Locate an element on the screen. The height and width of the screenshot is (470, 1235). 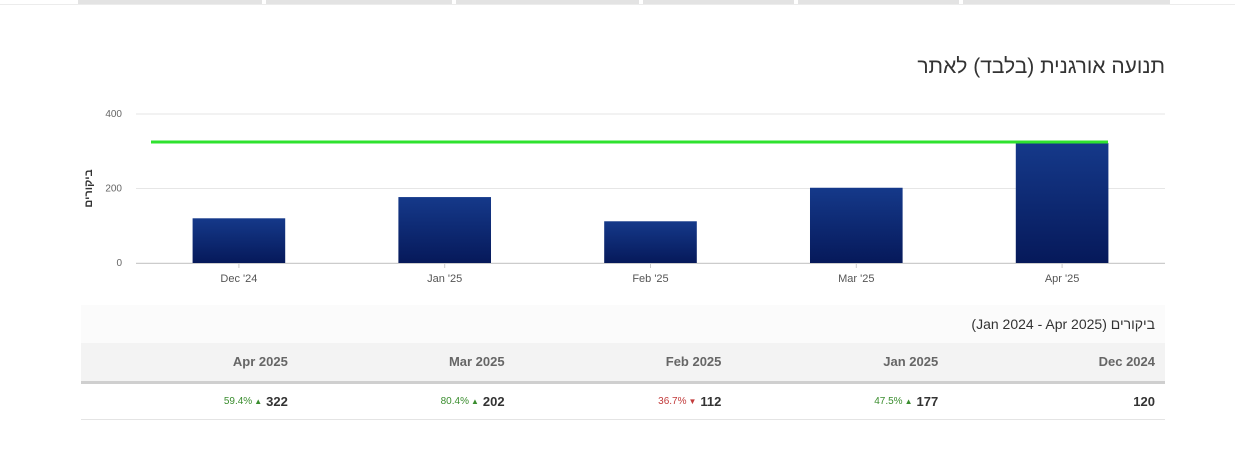
column-header: Dec 2024 is located at coordinates (1126, 361).